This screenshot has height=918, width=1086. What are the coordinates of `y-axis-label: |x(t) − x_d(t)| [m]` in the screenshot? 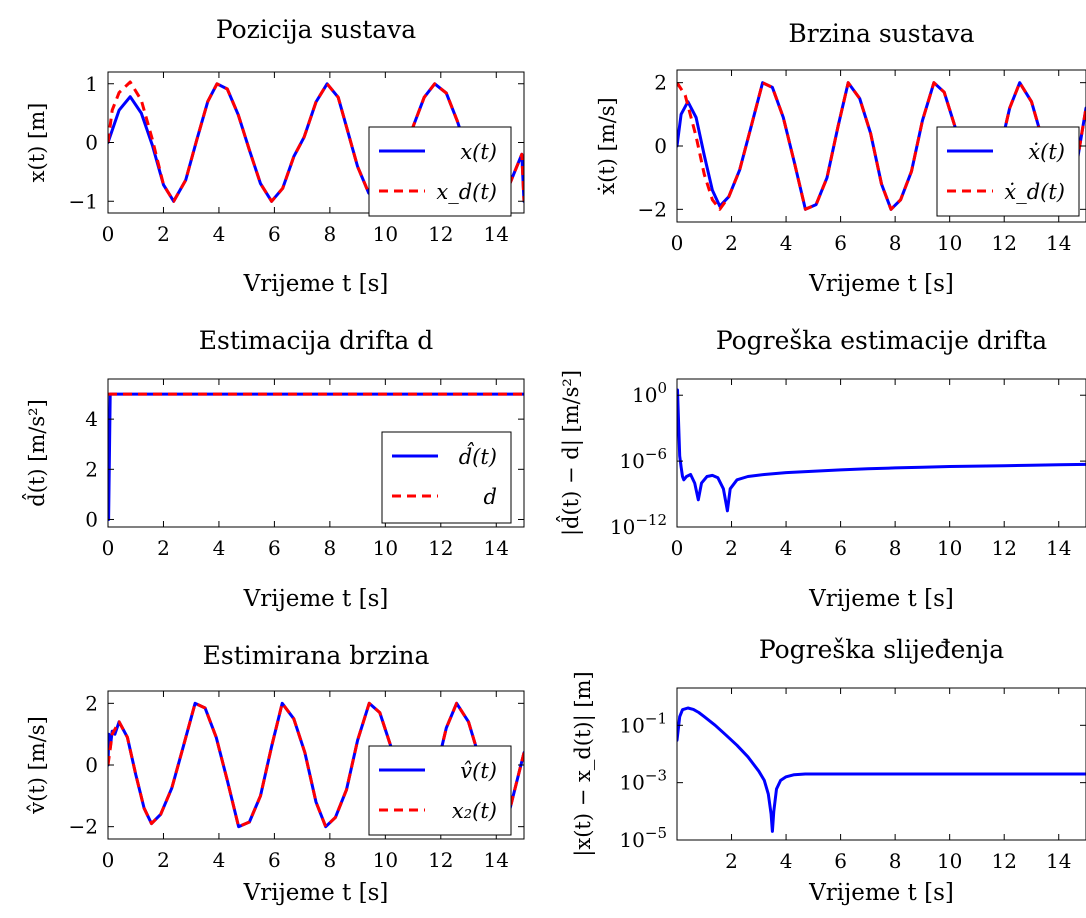 It's located at (583, 763).